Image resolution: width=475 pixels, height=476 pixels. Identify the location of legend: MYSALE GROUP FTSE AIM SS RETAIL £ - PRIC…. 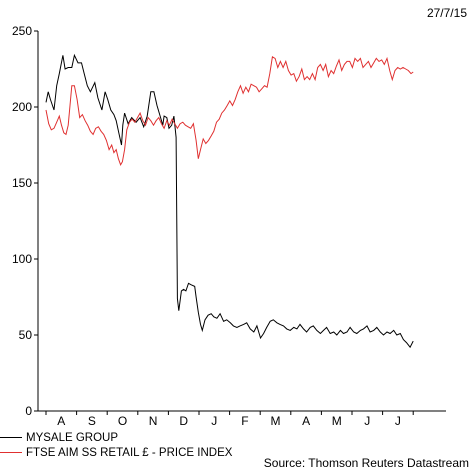
(116, 445).